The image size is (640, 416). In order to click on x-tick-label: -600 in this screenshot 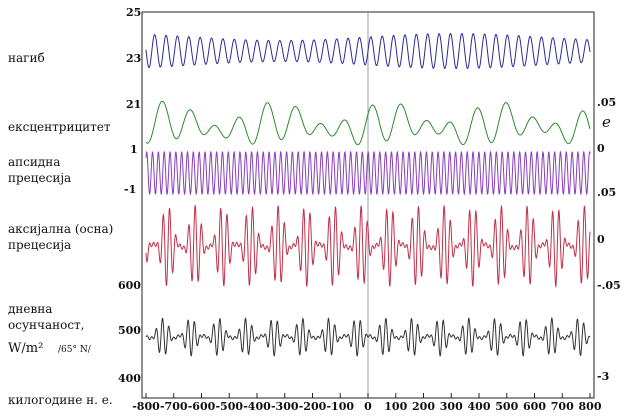, I will do `click(202, 406)`.